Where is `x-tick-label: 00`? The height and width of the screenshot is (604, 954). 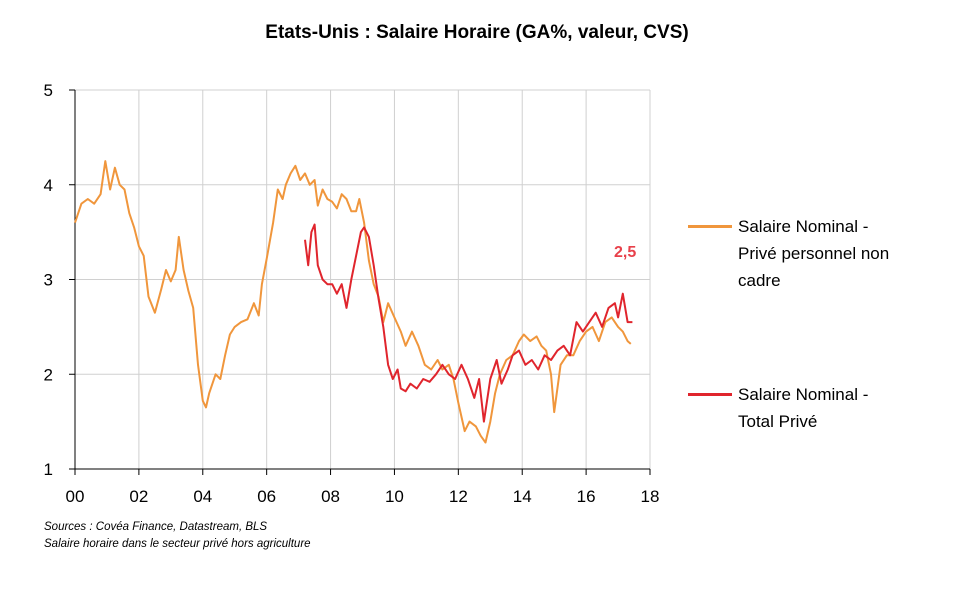
x-tick-label: 00 is located at coordinates (75, 496).